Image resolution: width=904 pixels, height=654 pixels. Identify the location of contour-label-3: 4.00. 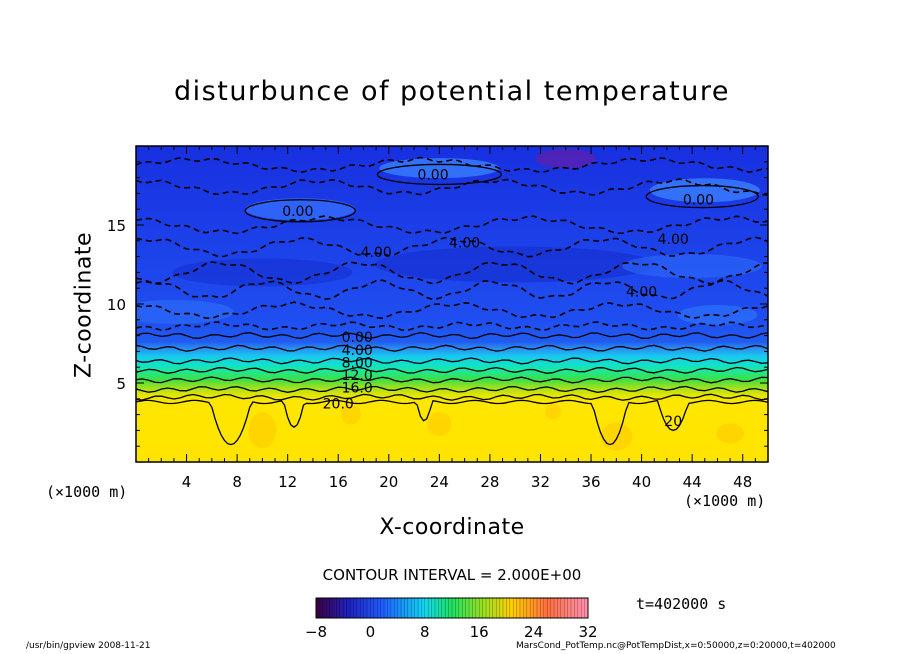
(376, 253).